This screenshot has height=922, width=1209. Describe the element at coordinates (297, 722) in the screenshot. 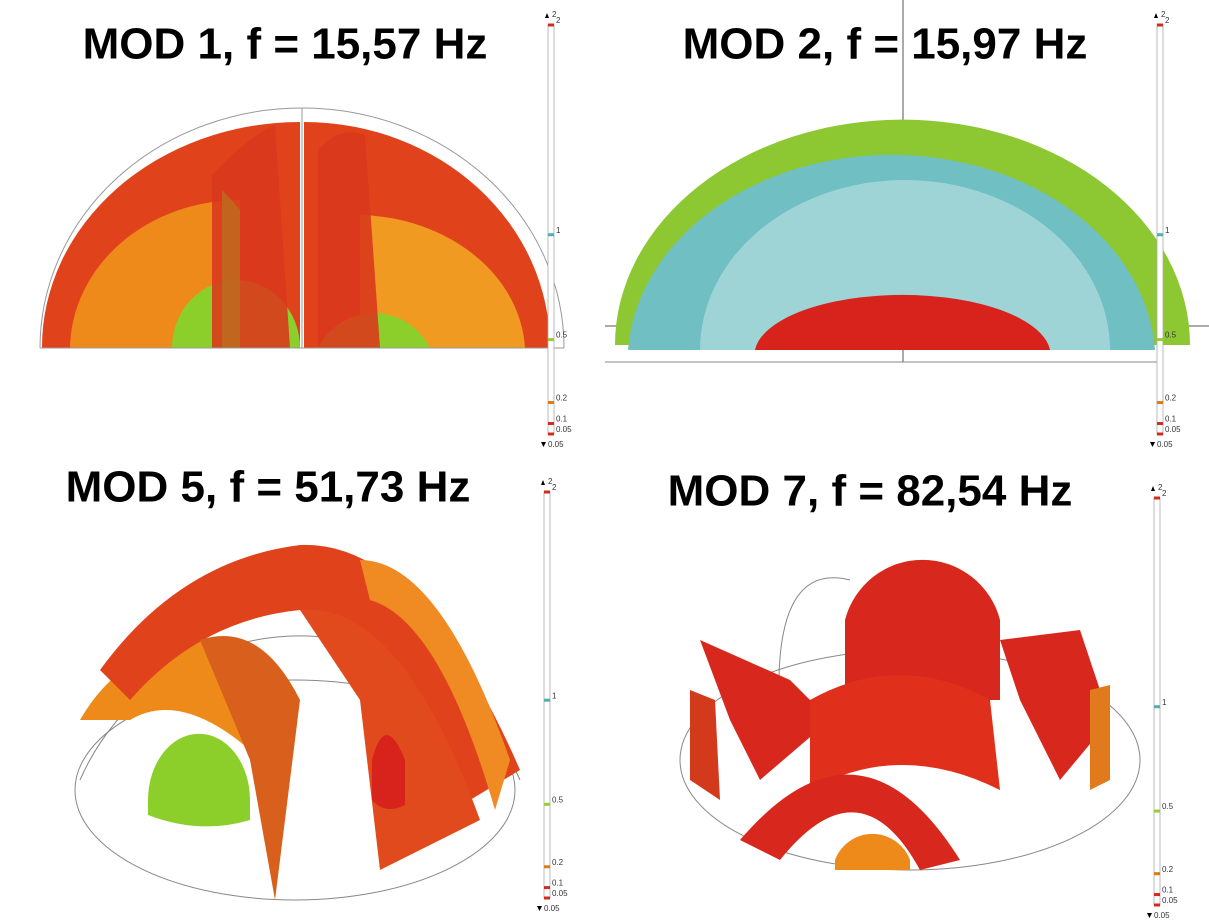

I see `render-mod5` at that location.